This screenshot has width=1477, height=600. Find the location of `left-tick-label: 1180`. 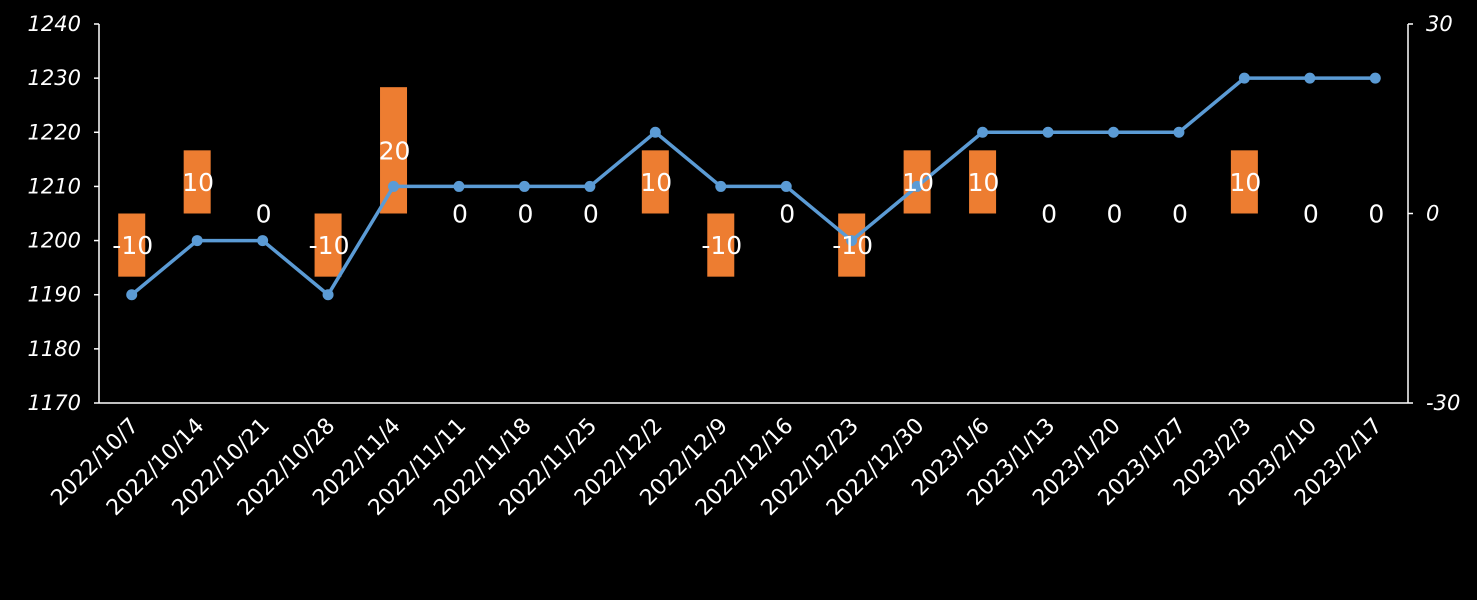

left-tick-label: 1180 is located at coordinates (54, 349).